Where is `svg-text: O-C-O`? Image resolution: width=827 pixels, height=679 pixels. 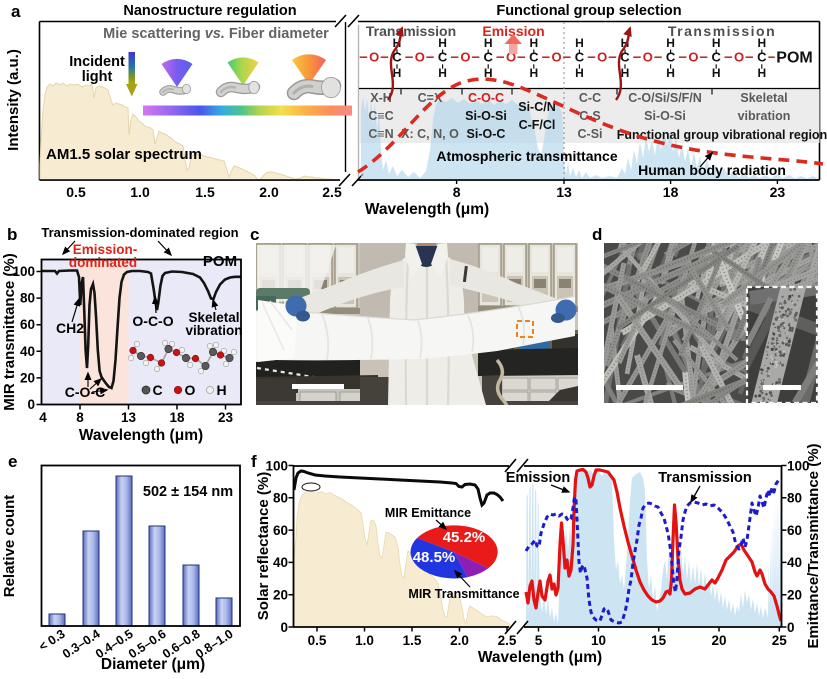 svg-text: O-C-O is located at coordinates (152, 321).